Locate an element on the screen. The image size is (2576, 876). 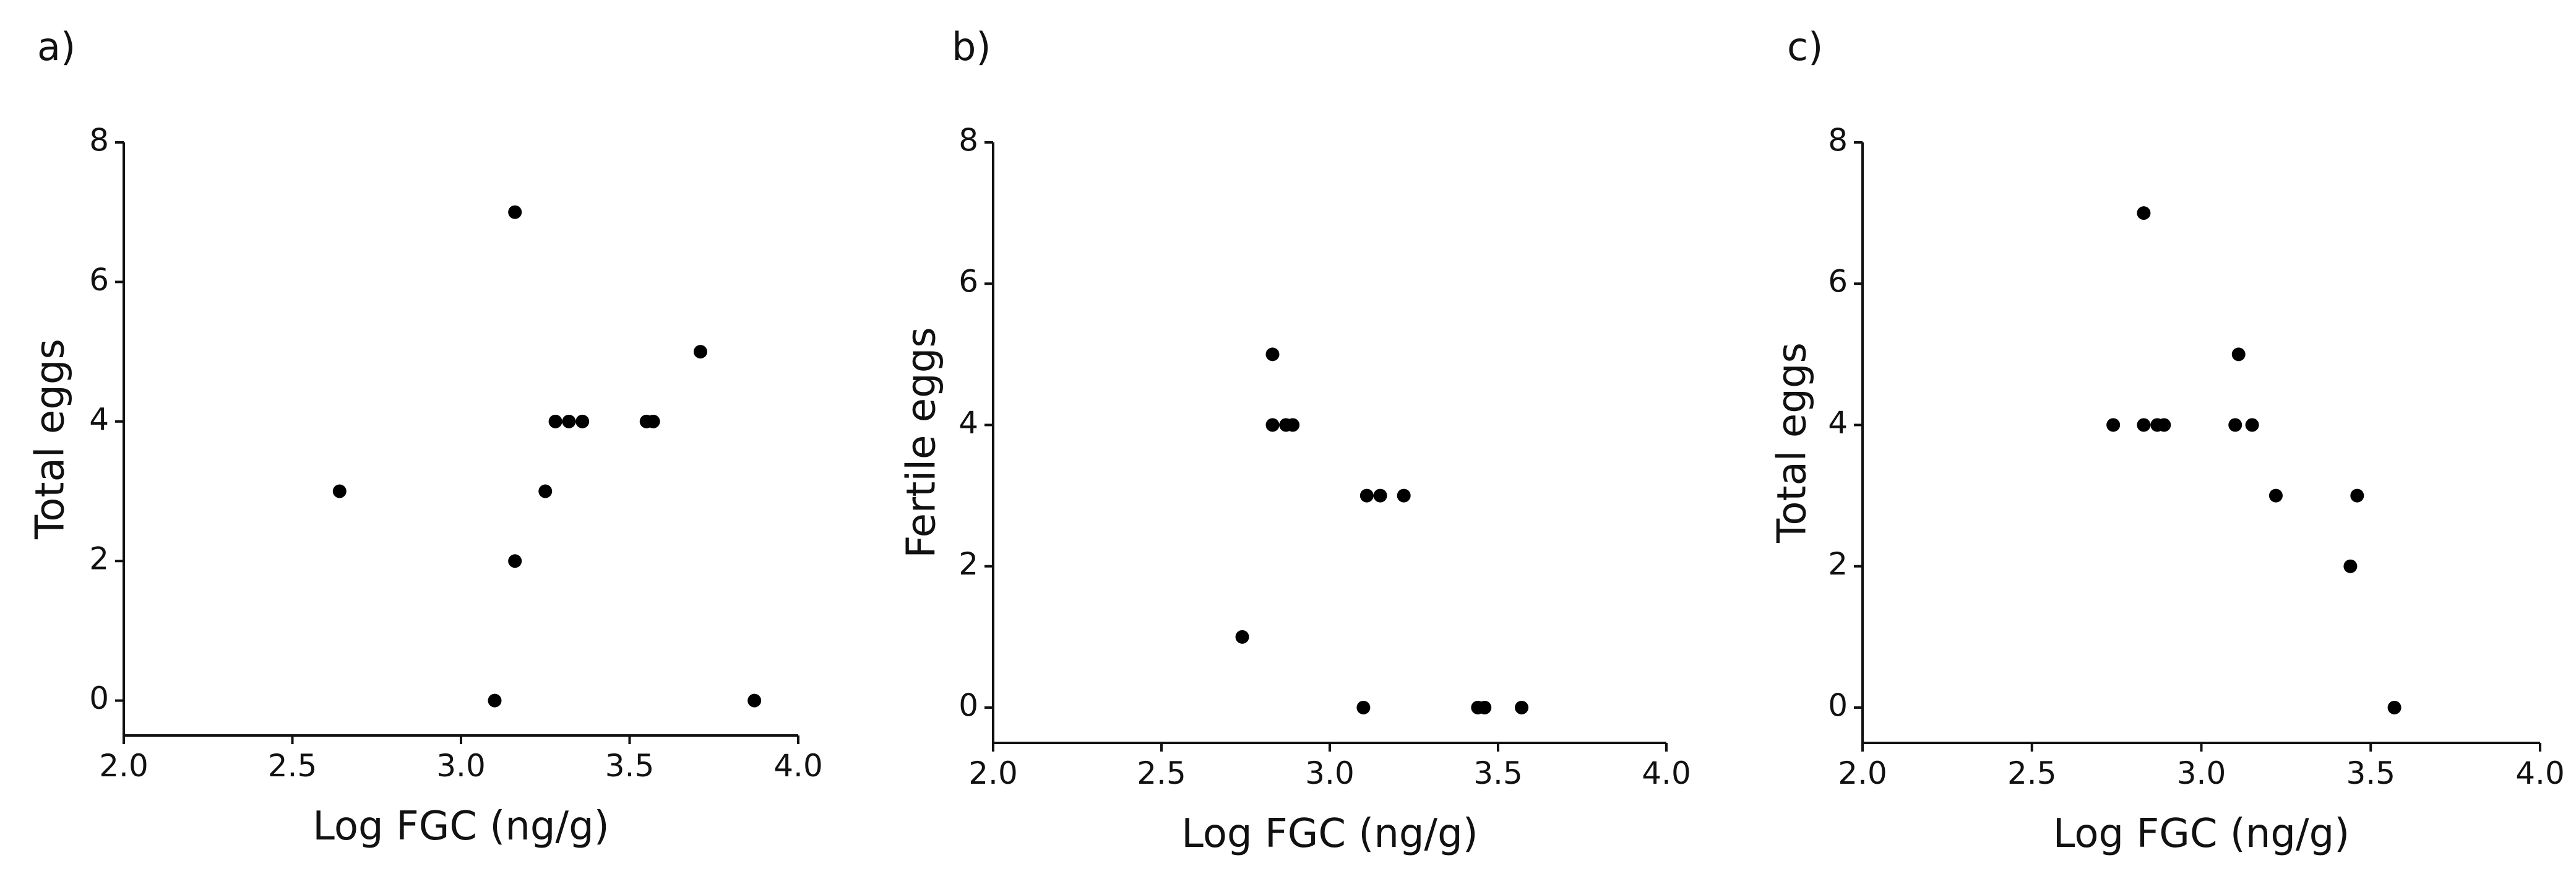
panel-label: a) is located at coordinates (56, 46).